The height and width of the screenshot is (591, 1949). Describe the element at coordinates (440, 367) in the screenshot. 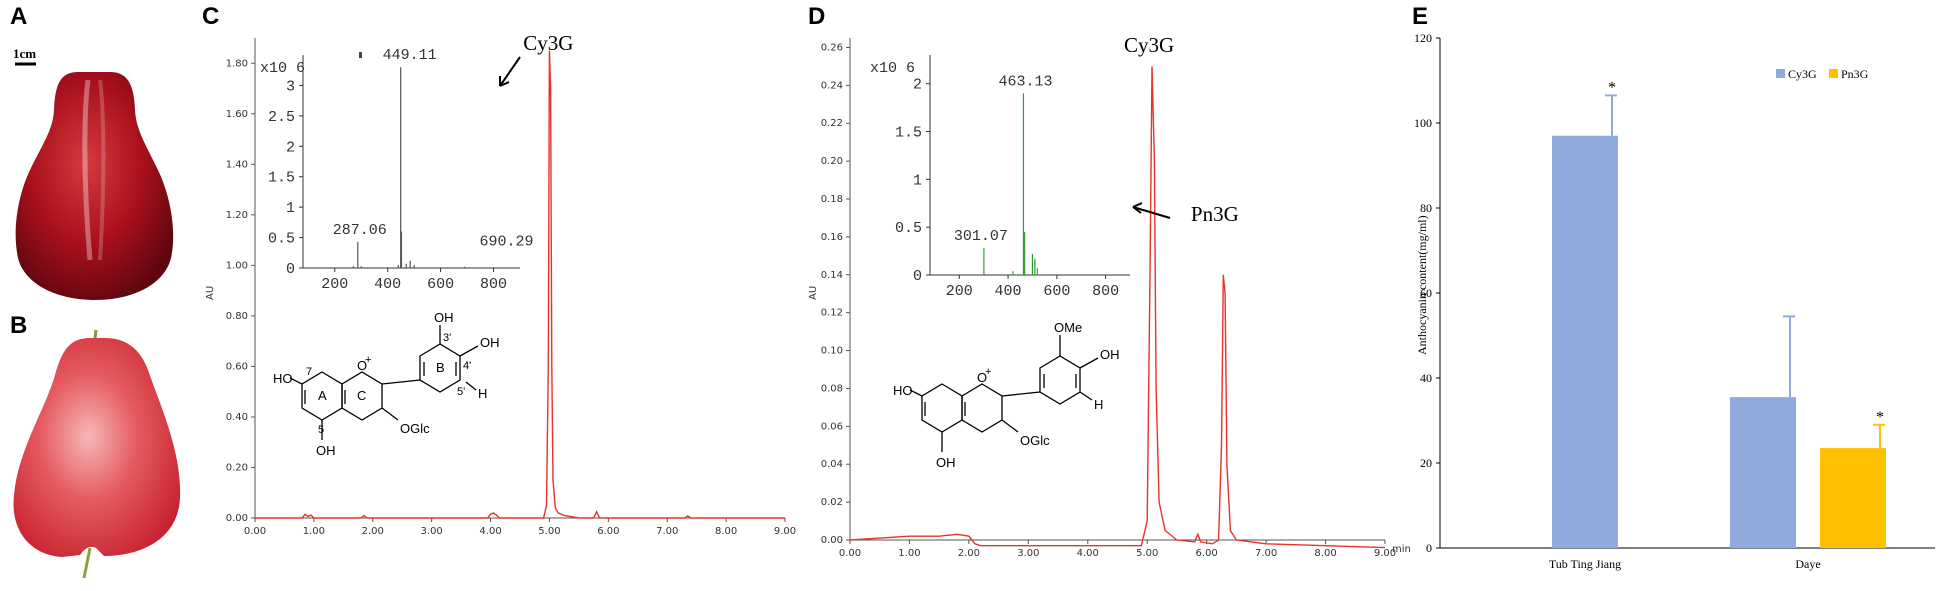

I see `ring-label: B` at that location.